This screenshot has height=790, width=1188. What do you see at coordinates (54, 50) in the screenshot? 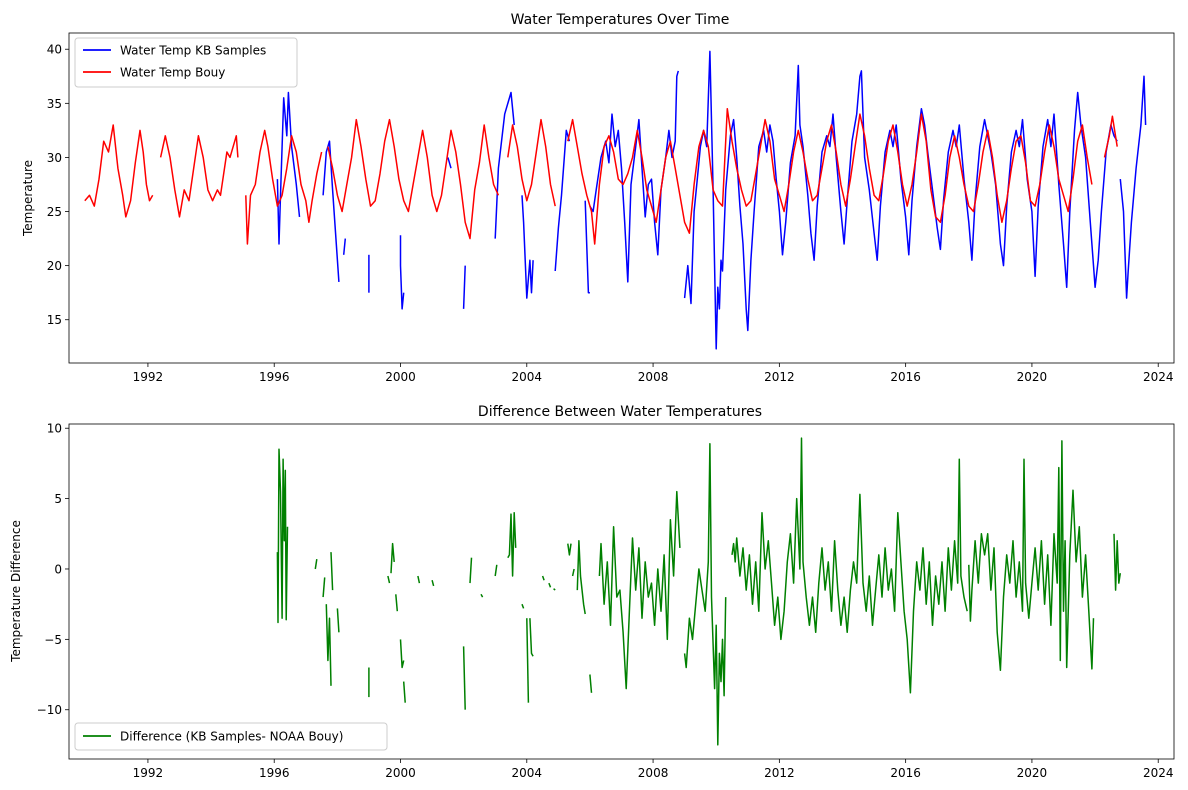
I see `y-tick-label: 40` at bounding box center [54, 50].